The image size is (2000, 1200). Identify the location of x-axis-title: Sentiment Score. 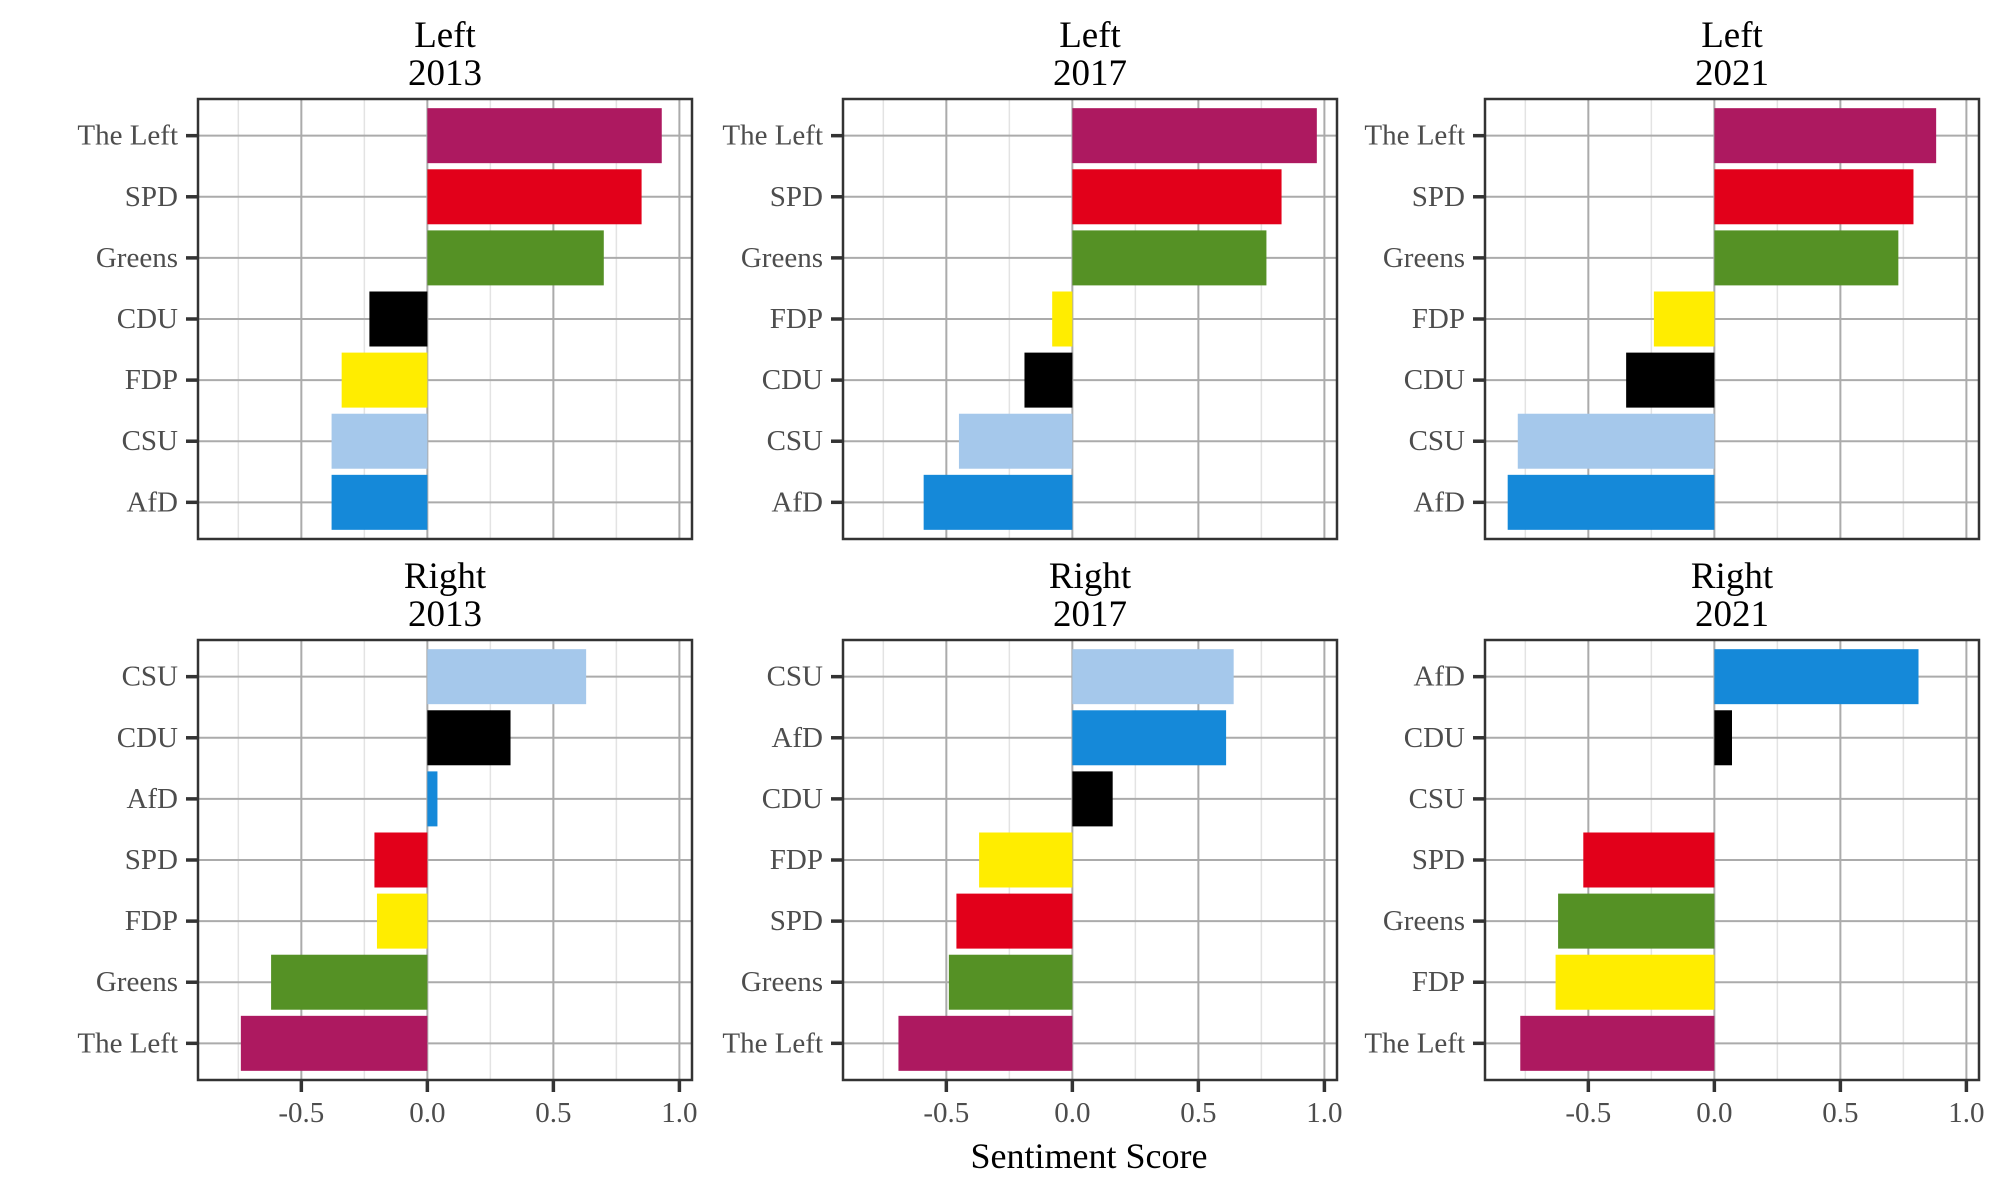
(1089, 1156).